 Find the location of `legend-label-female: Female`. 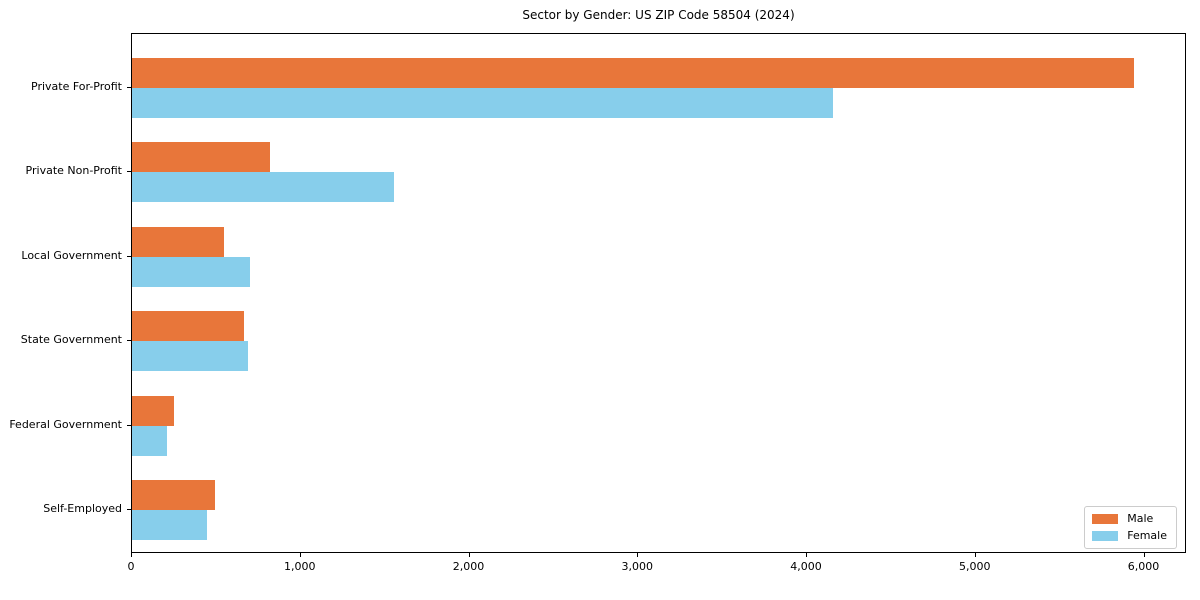

legend-label-female: Female is located at coordinates (1147, 535).